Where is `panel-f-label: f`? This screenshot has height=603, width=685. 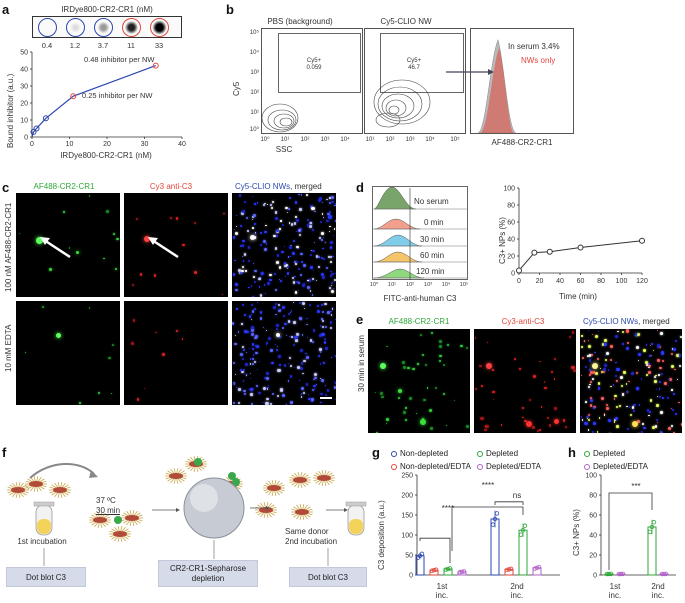 panel-f-label: f is located at coordinates (4, 452).